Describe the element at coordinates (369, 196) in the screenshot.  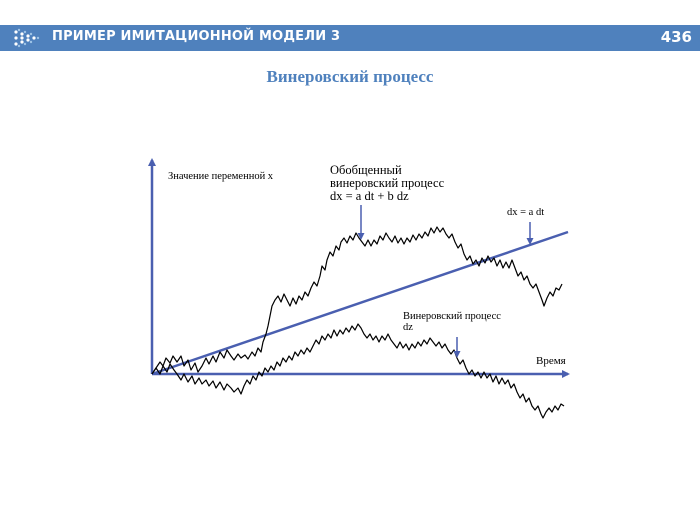
I see `generalized-label-line3: dx = a dt + b dz` at that location.